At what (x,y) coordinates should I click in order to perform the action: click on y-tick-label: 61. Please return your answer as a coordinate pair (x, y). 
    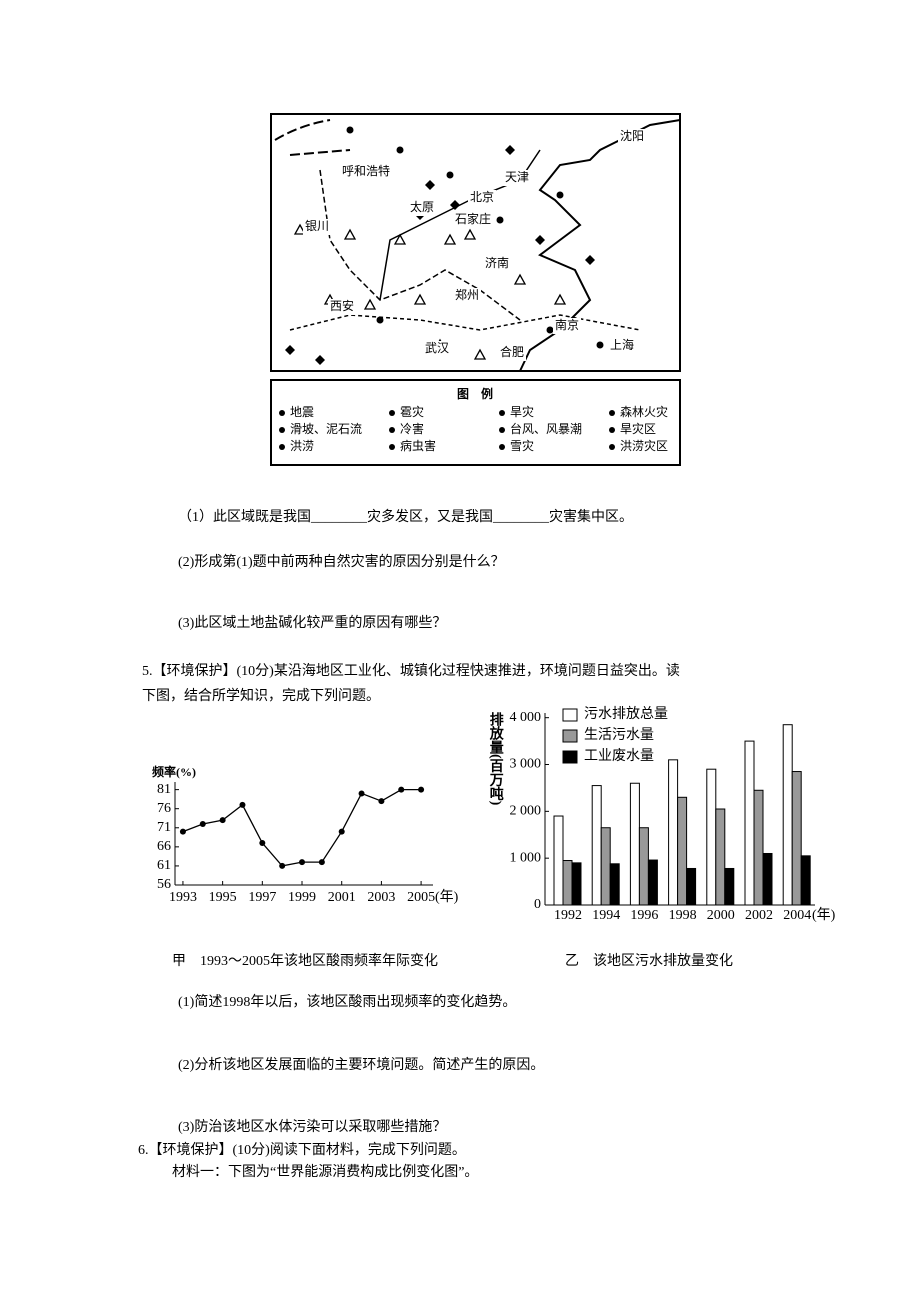
    Looking at the image, I should click on (164, 865).